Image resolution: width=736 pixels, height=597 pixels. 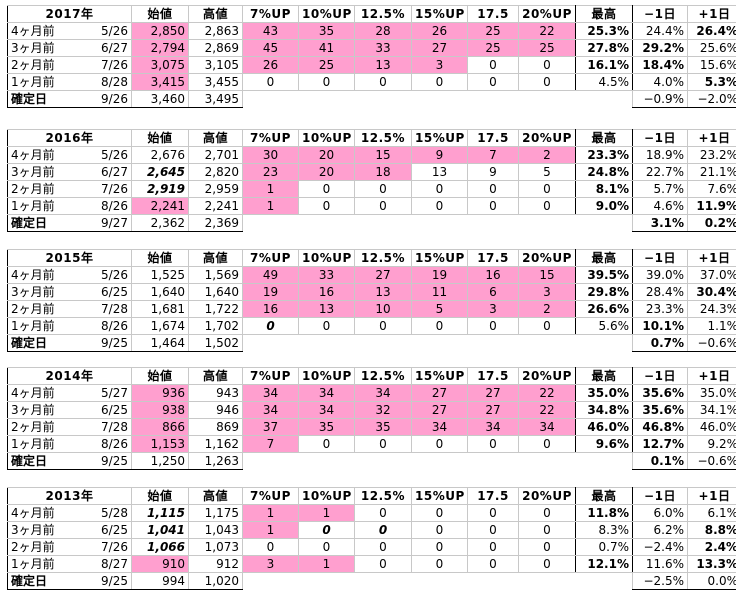 I want to click on plus1-day-cell: 34.1%, so click(x=711, y=410).